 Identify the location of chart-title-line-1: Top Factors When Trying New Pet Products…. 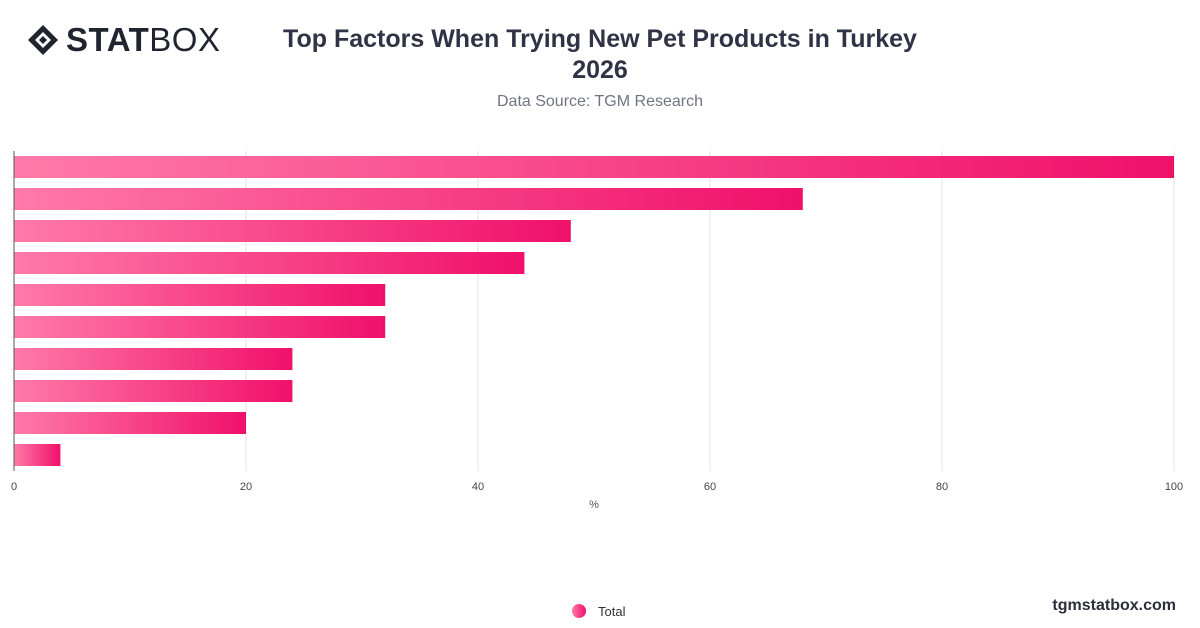
(600, 39).